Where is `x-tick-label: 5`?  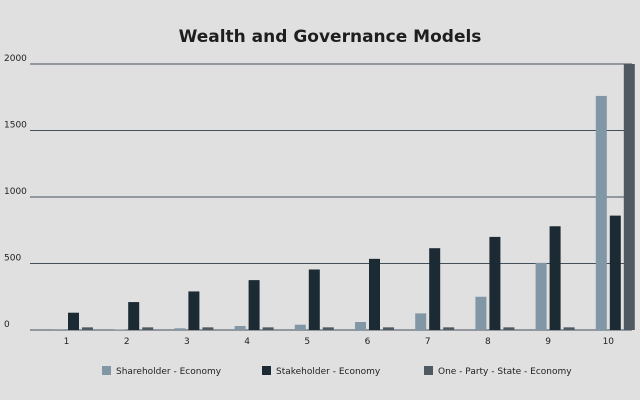 x-tick-label: 5 is located at coordinates (307, 342).